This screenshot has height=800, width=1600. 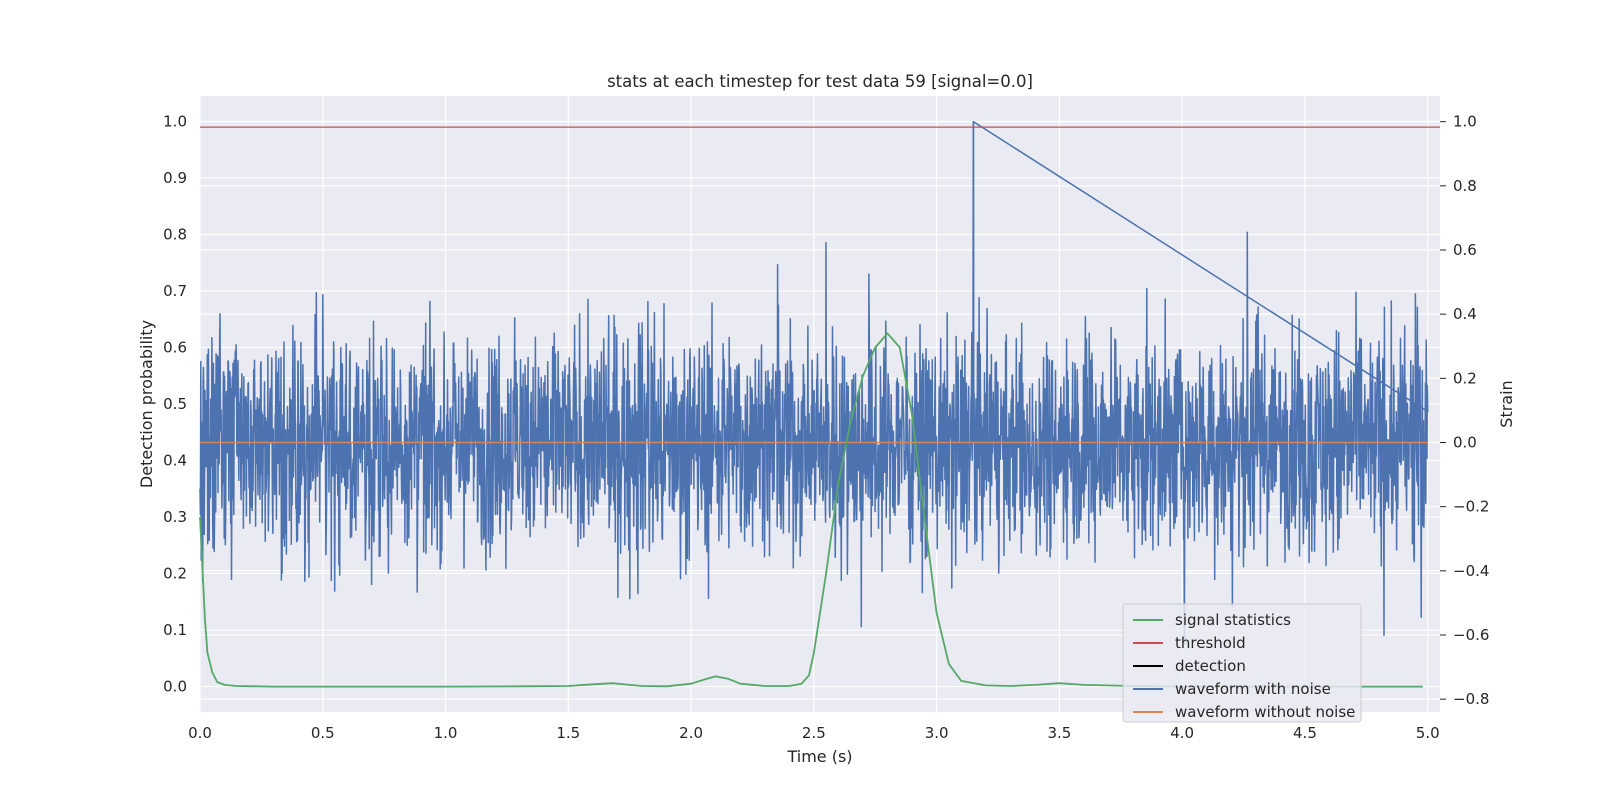 I want to click on y-tick-label-left: 1.0, so click(x=175, y=121).